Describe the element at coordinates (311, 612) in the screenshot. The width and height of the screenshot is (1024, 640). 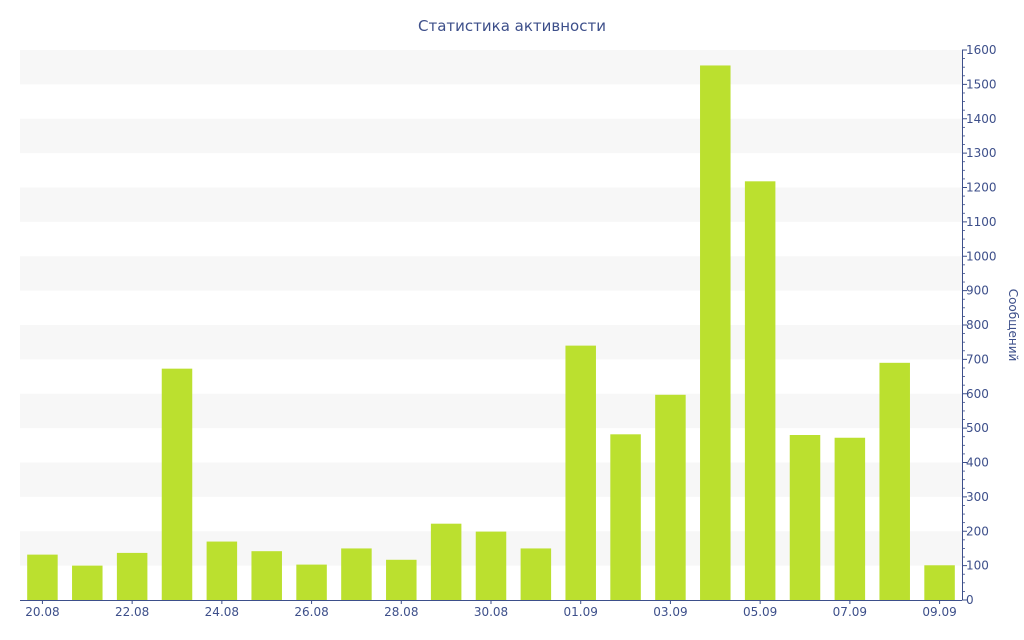
I see `x-tick-label: 26.08` at that location.